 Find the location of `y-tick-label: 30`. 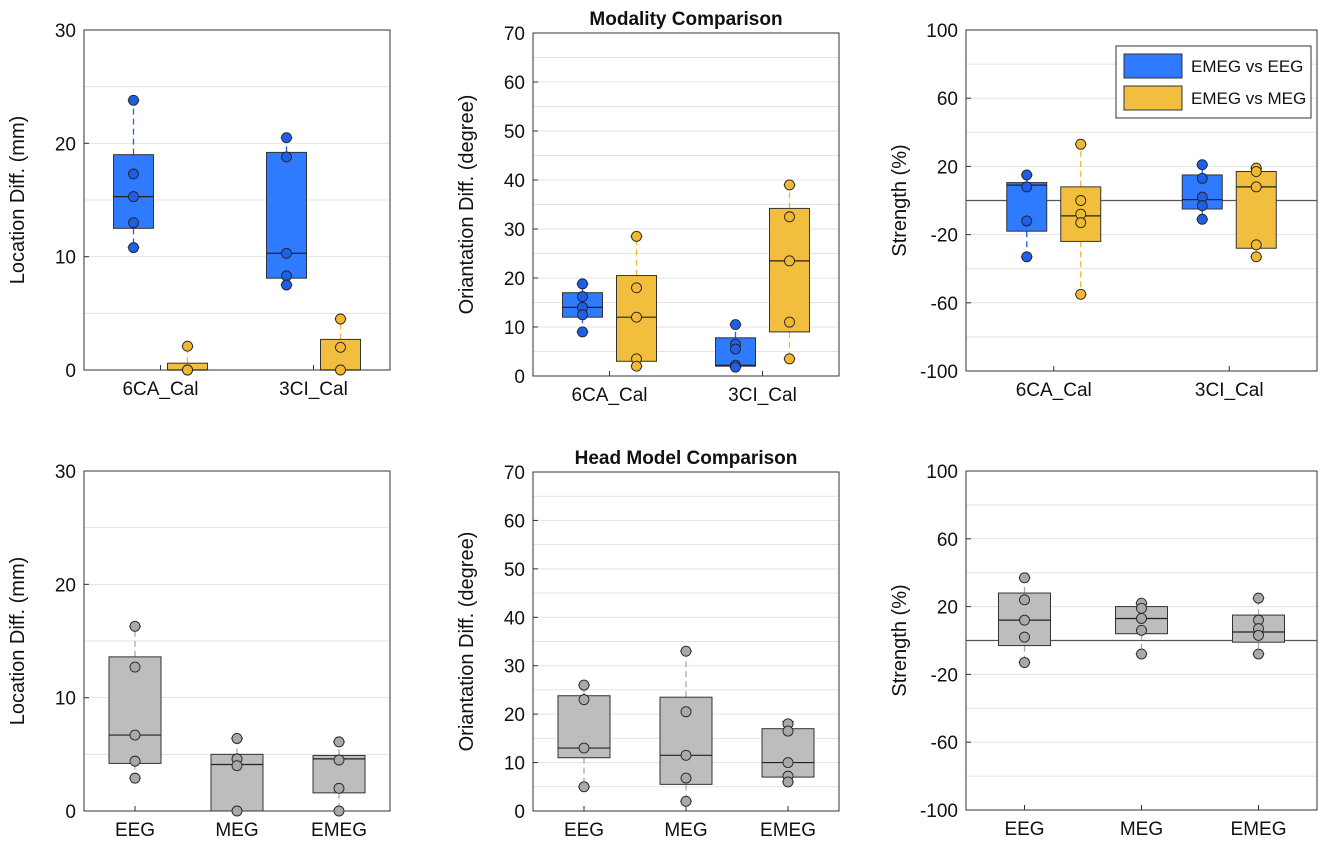

y-tick-label: 30 is located at coordinates (65, 31).